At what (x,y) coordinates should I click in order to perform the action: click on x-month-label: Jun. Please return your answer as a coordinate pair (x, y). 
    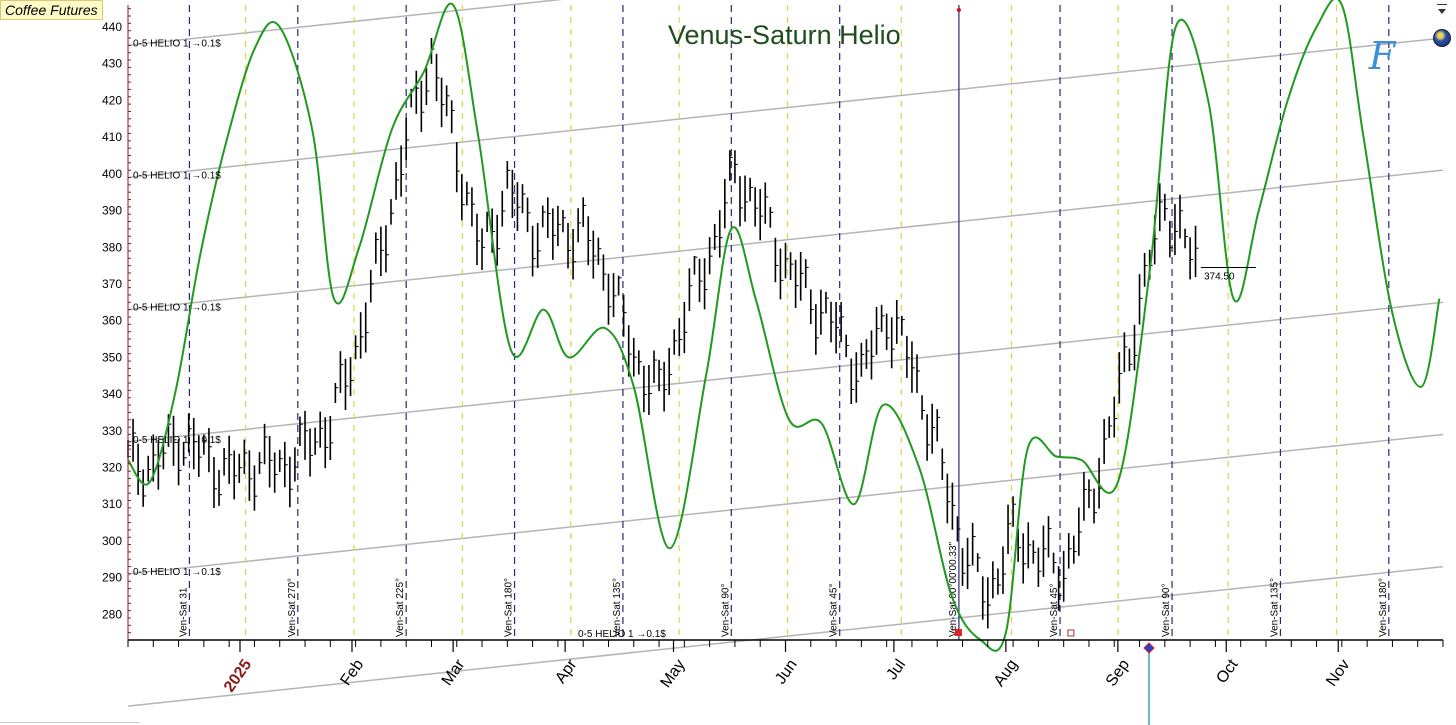
    Looking at the image, I should click on (786, 672).